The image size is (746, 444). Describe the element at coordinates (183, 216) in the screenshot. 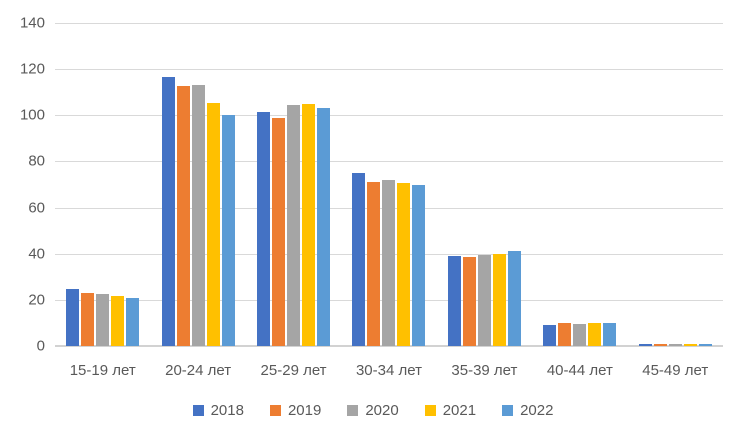

I see `bar-2019-20-24 лет` at that location.